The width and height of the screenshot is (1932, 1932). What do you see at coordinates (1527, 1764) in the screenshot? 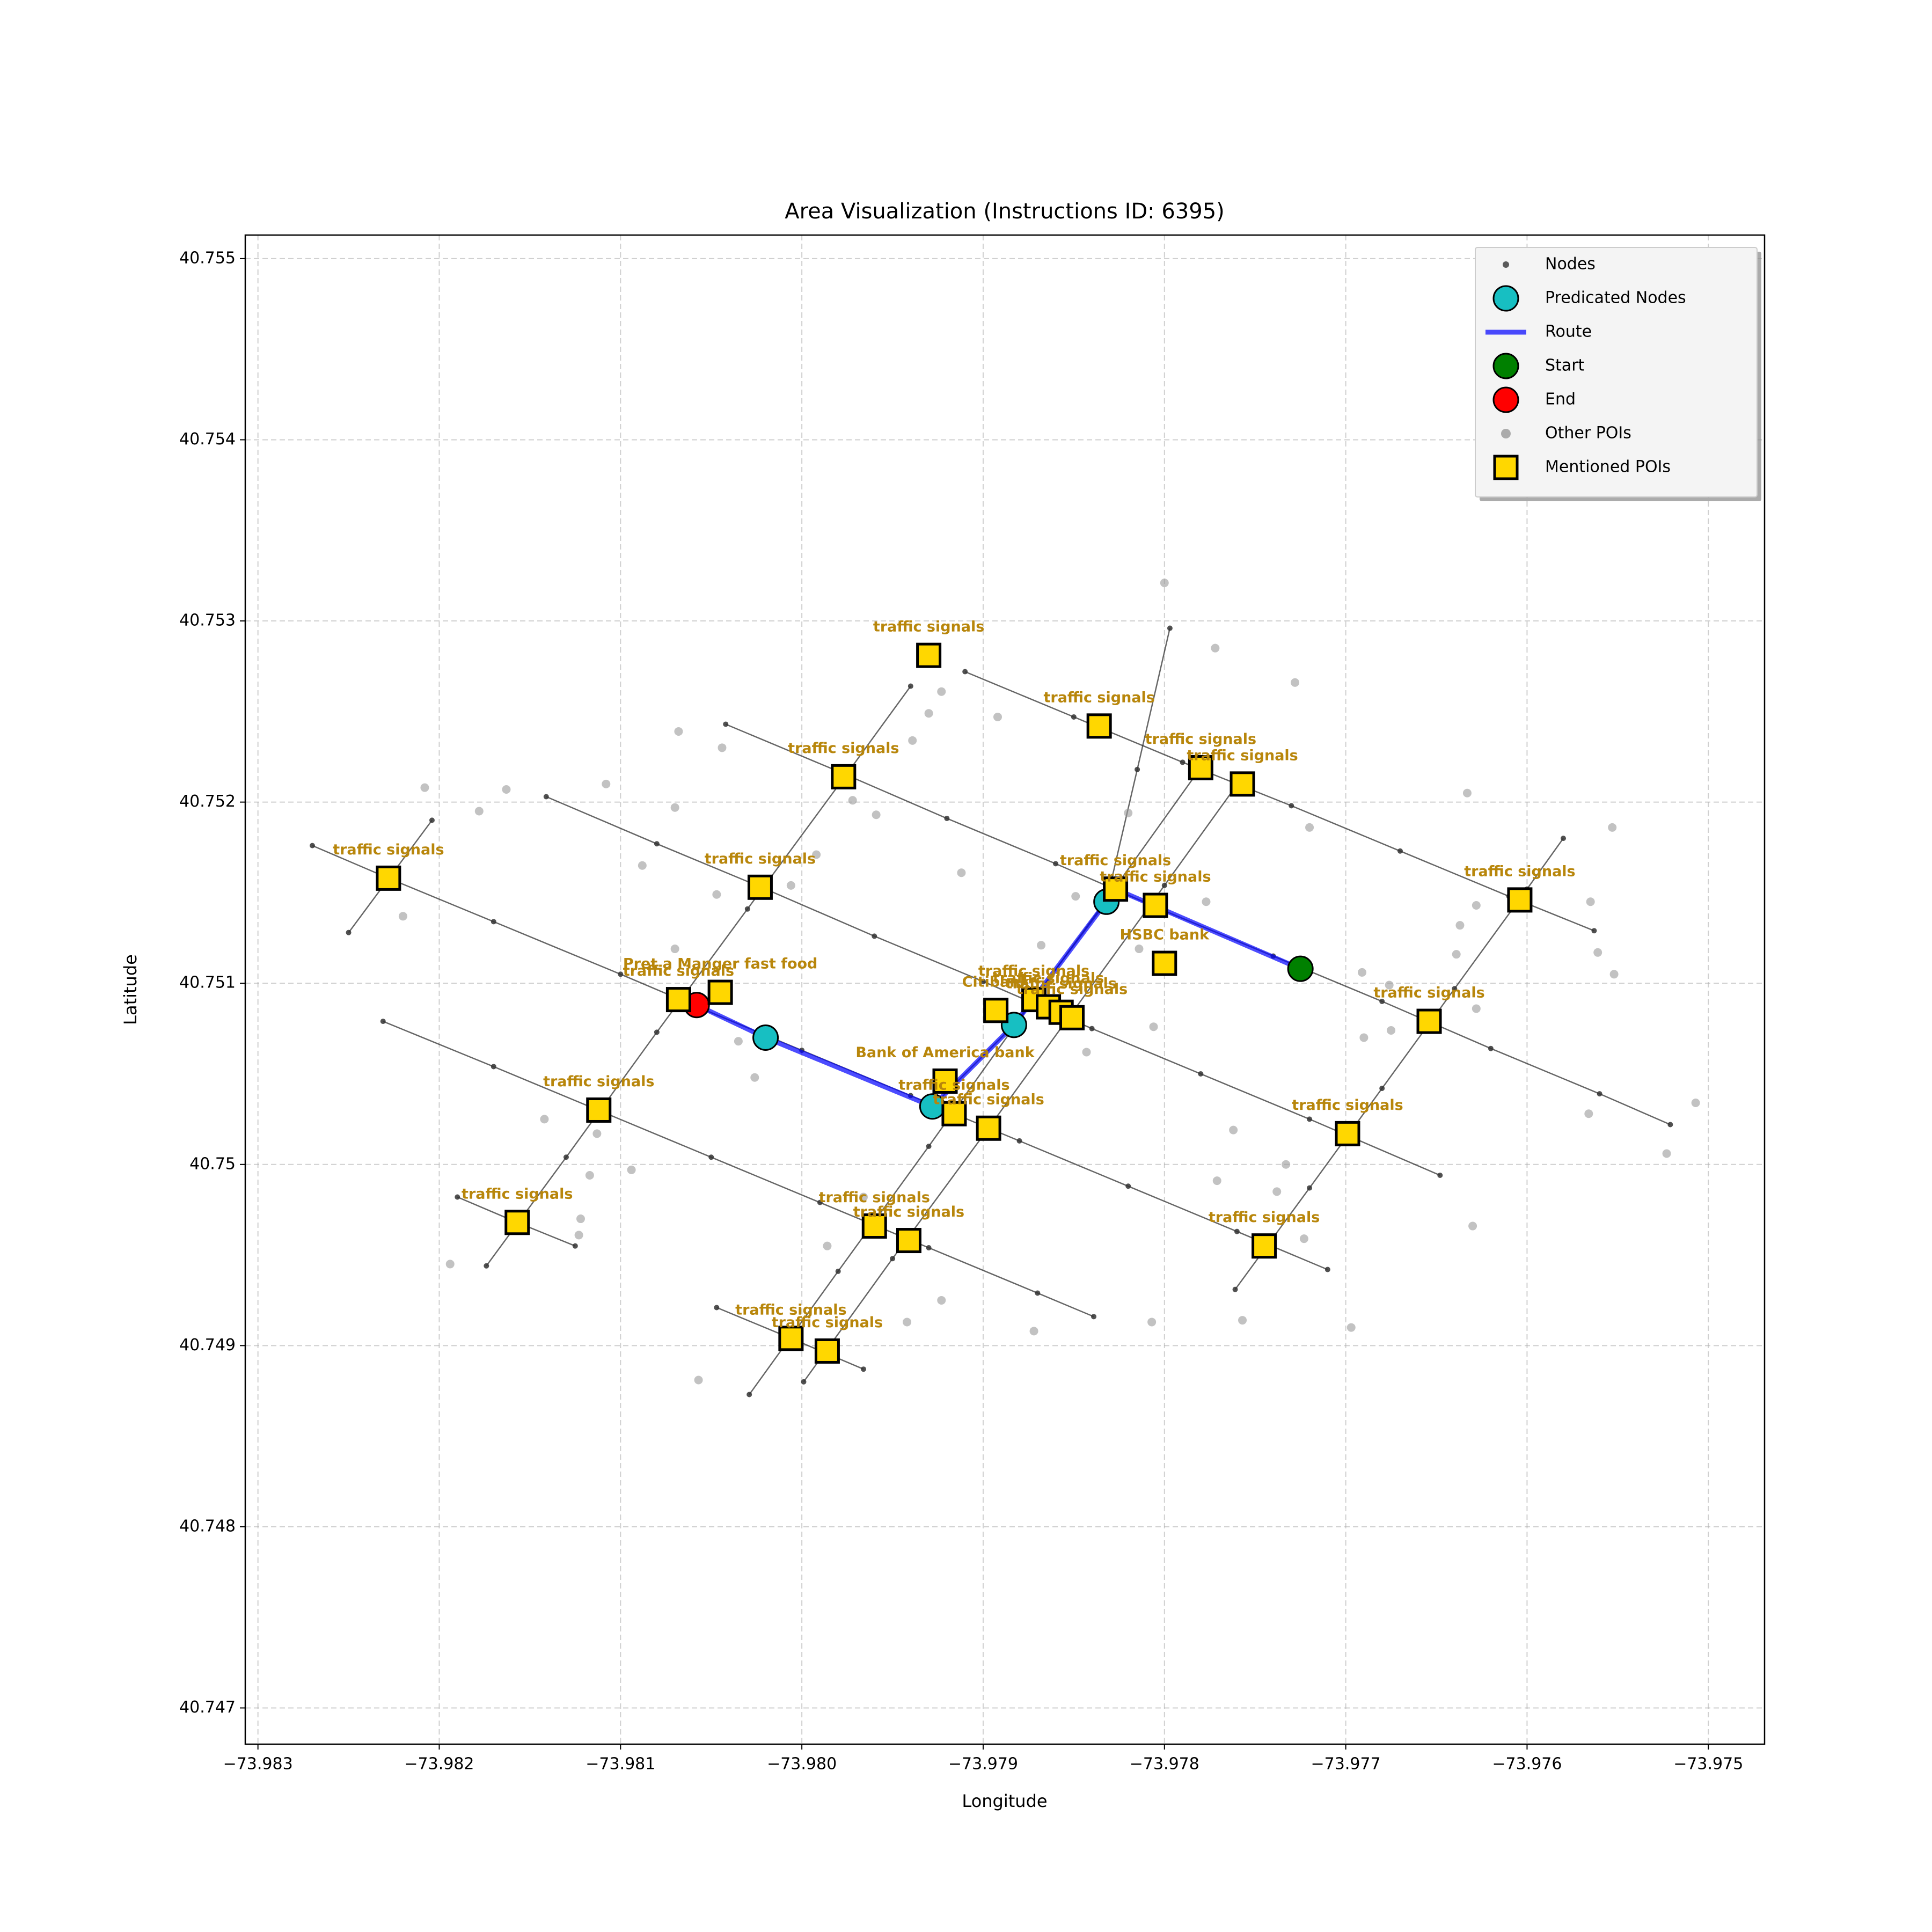
I see `x-tick-label: −73.976` at bounding box center [1527, 1764].